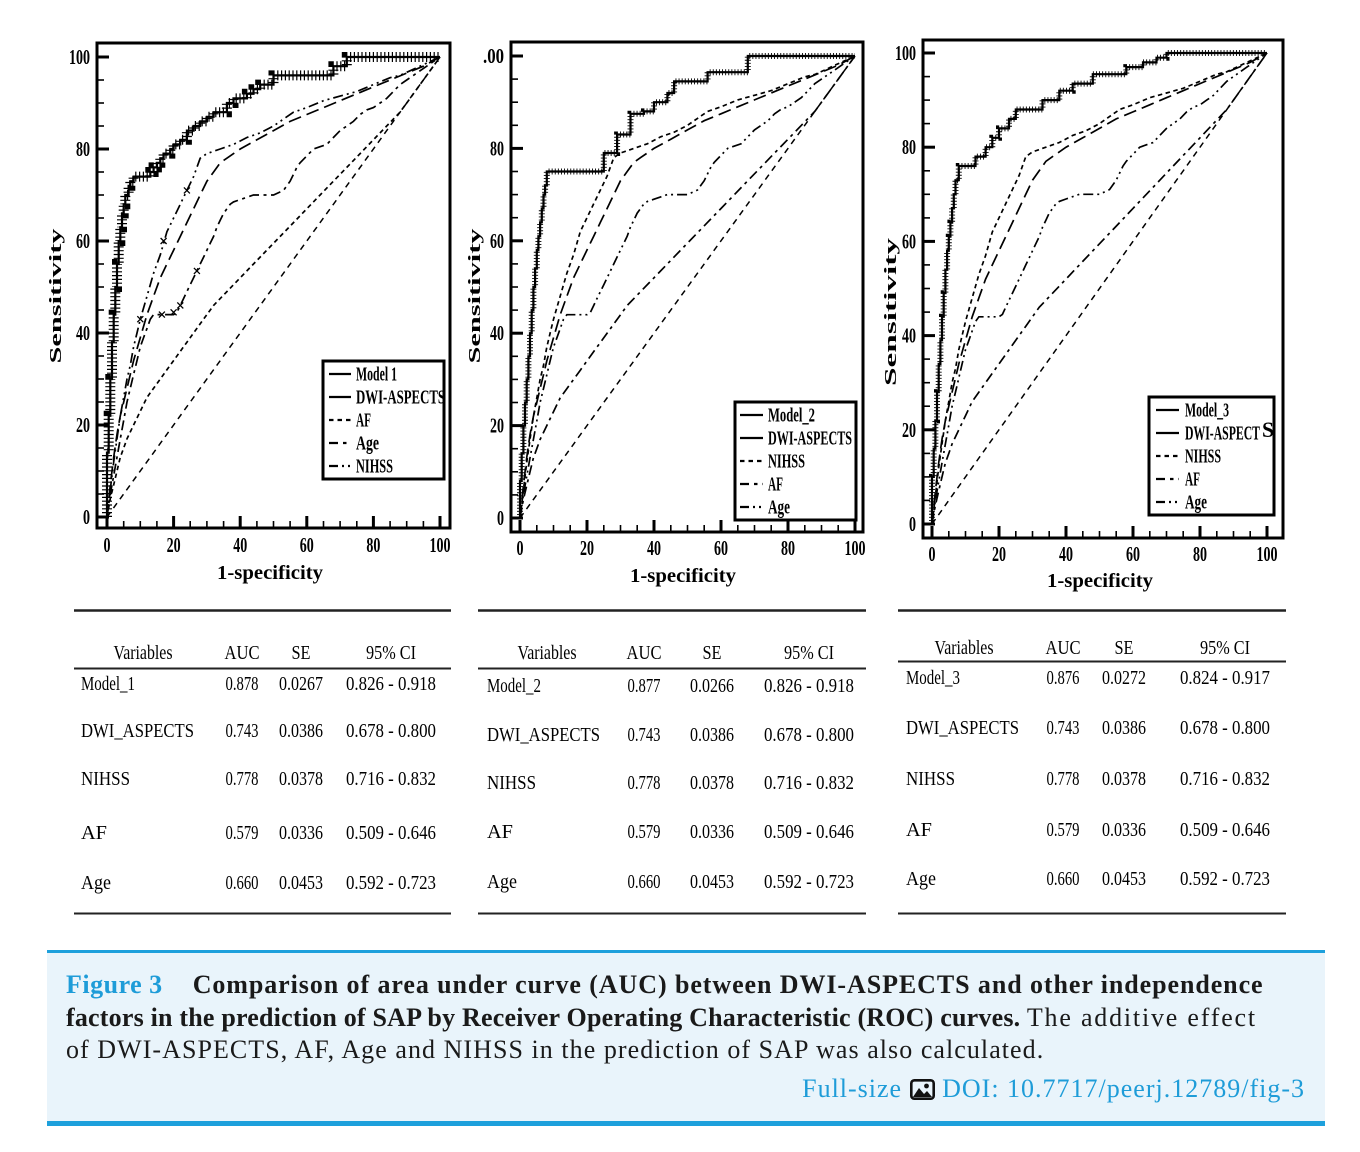 The height and width of the screenshot is (1152, 1360). What do you see at coordinates (143, 653) in the screenshot?
I see `svg-text: Variables` at bounding box center [143, 653].